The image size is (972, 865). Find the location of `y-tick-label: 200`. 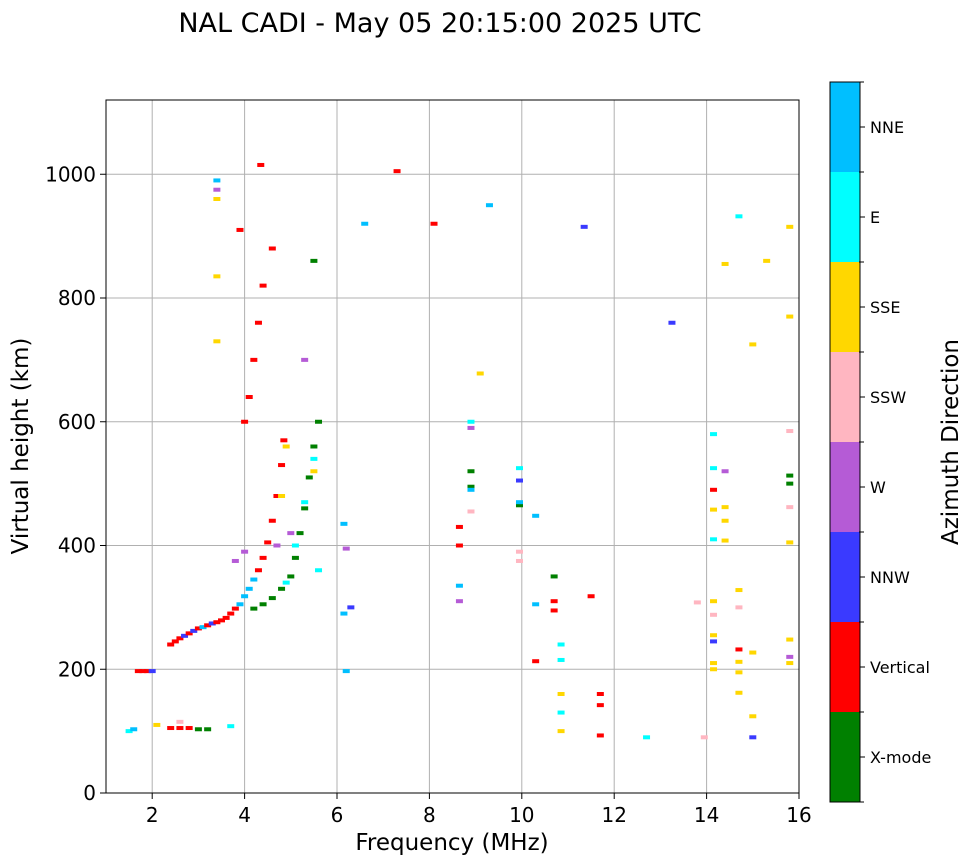

y-tick-label: 200 is located at coordinates (77, 669).